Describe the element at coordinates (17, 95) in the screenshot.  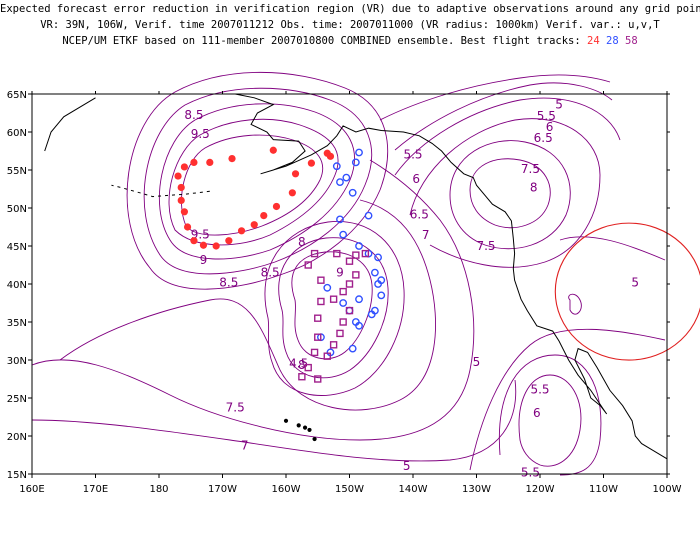
I see `lat-label: 65N` at that location.